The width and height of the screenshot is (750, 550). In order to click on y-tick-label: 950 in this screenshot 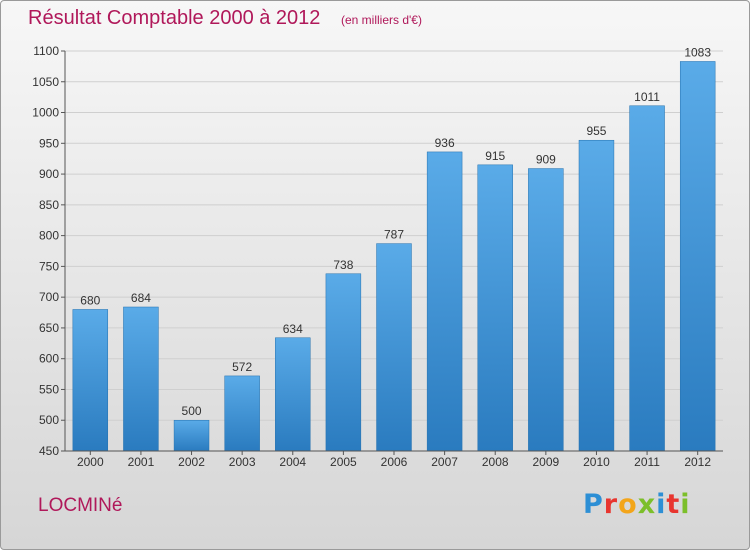, I will do `click(49, 143)`.